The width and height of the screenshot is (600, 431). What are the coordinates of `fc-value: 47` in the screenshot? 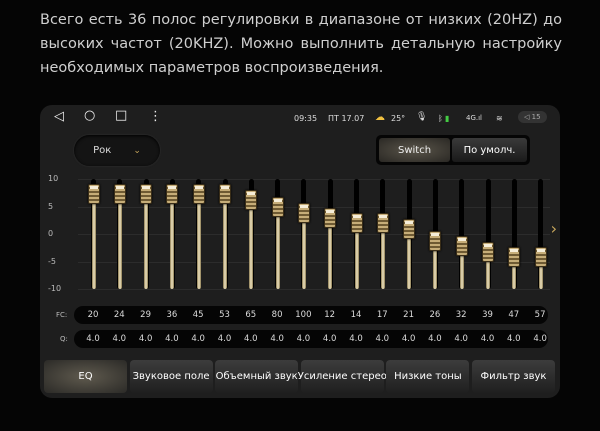 It's located at (514, 315).